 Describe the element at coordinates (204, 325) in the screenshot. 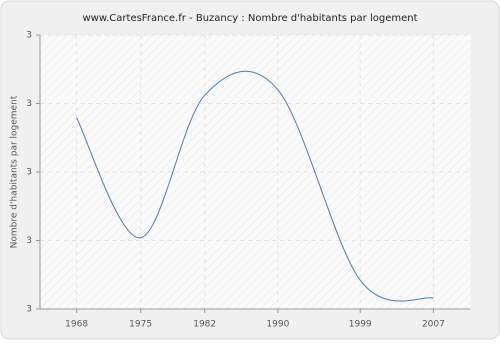

I see `x-tick-label: 1982` at that location.